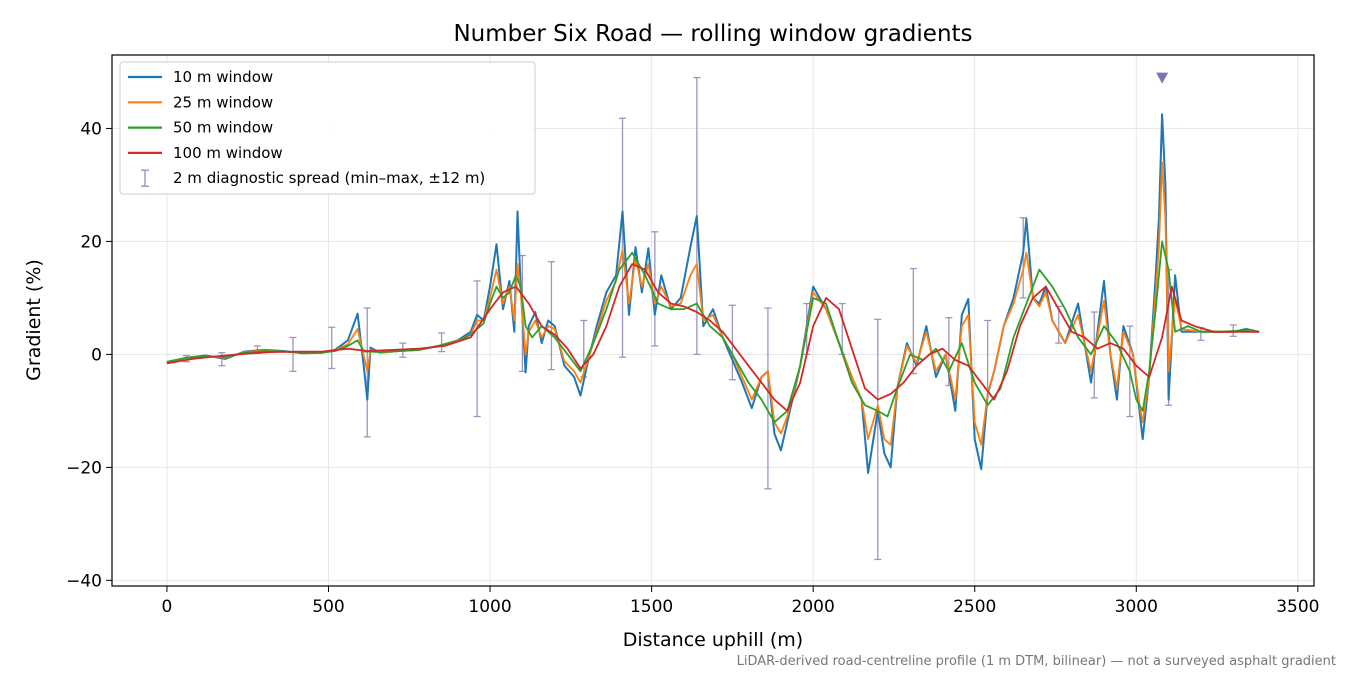 The width and height of the screenshot is (1350, 675). What do you see at coordinates (1136, 607) in the screenshot?
I see `x-tick-label: 3000` at bounding box center [1136, 607].